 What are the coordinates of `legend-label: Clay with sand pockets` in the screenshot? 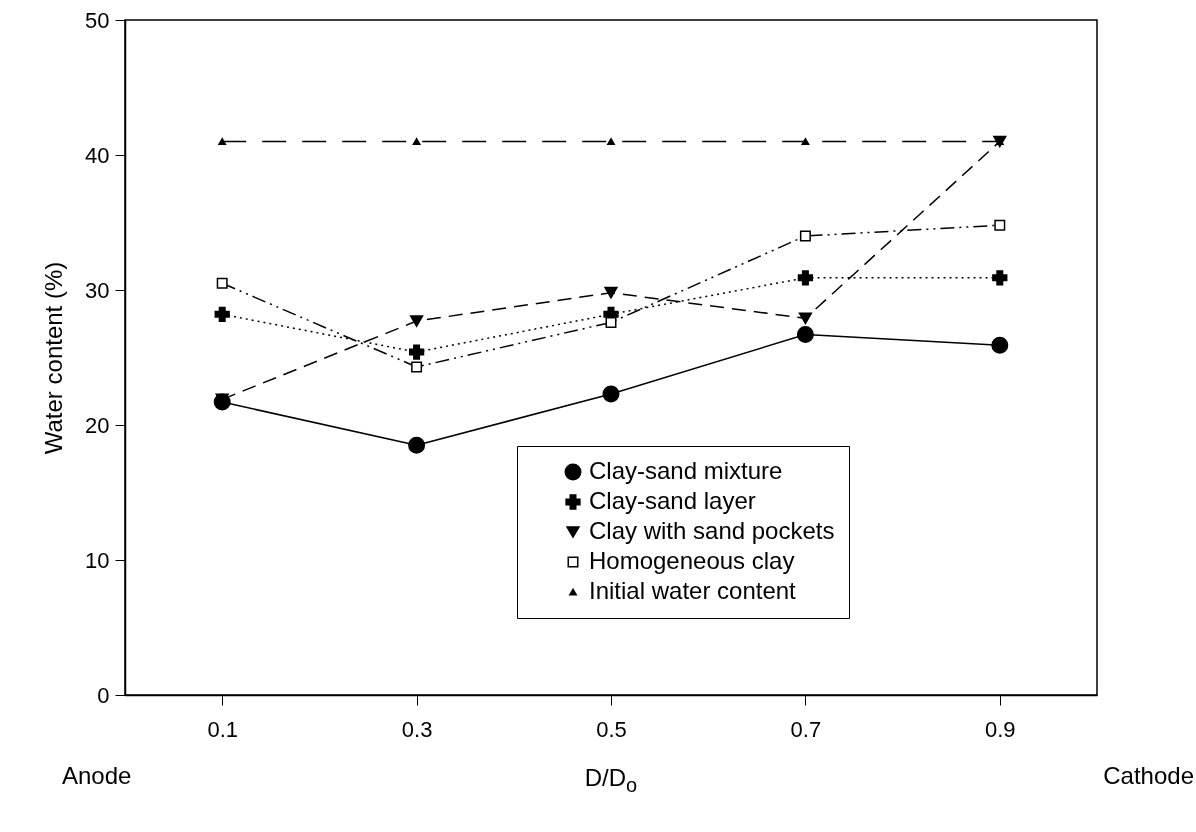 It's located at (712, 530).